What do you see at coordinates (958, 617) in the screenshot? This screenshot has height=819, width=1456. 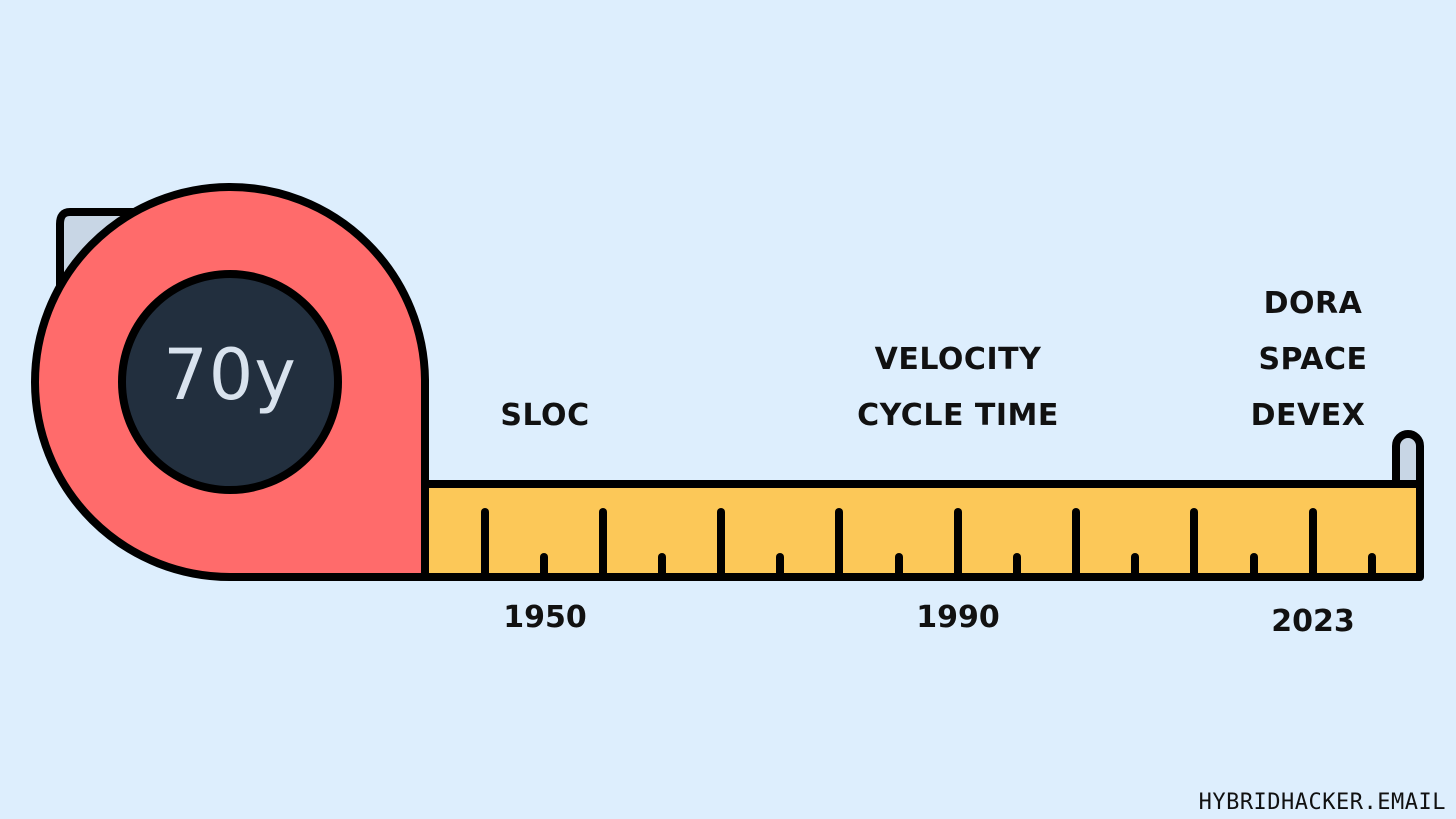 I see `year-1990: 1990` at bounding box center [958, 617].